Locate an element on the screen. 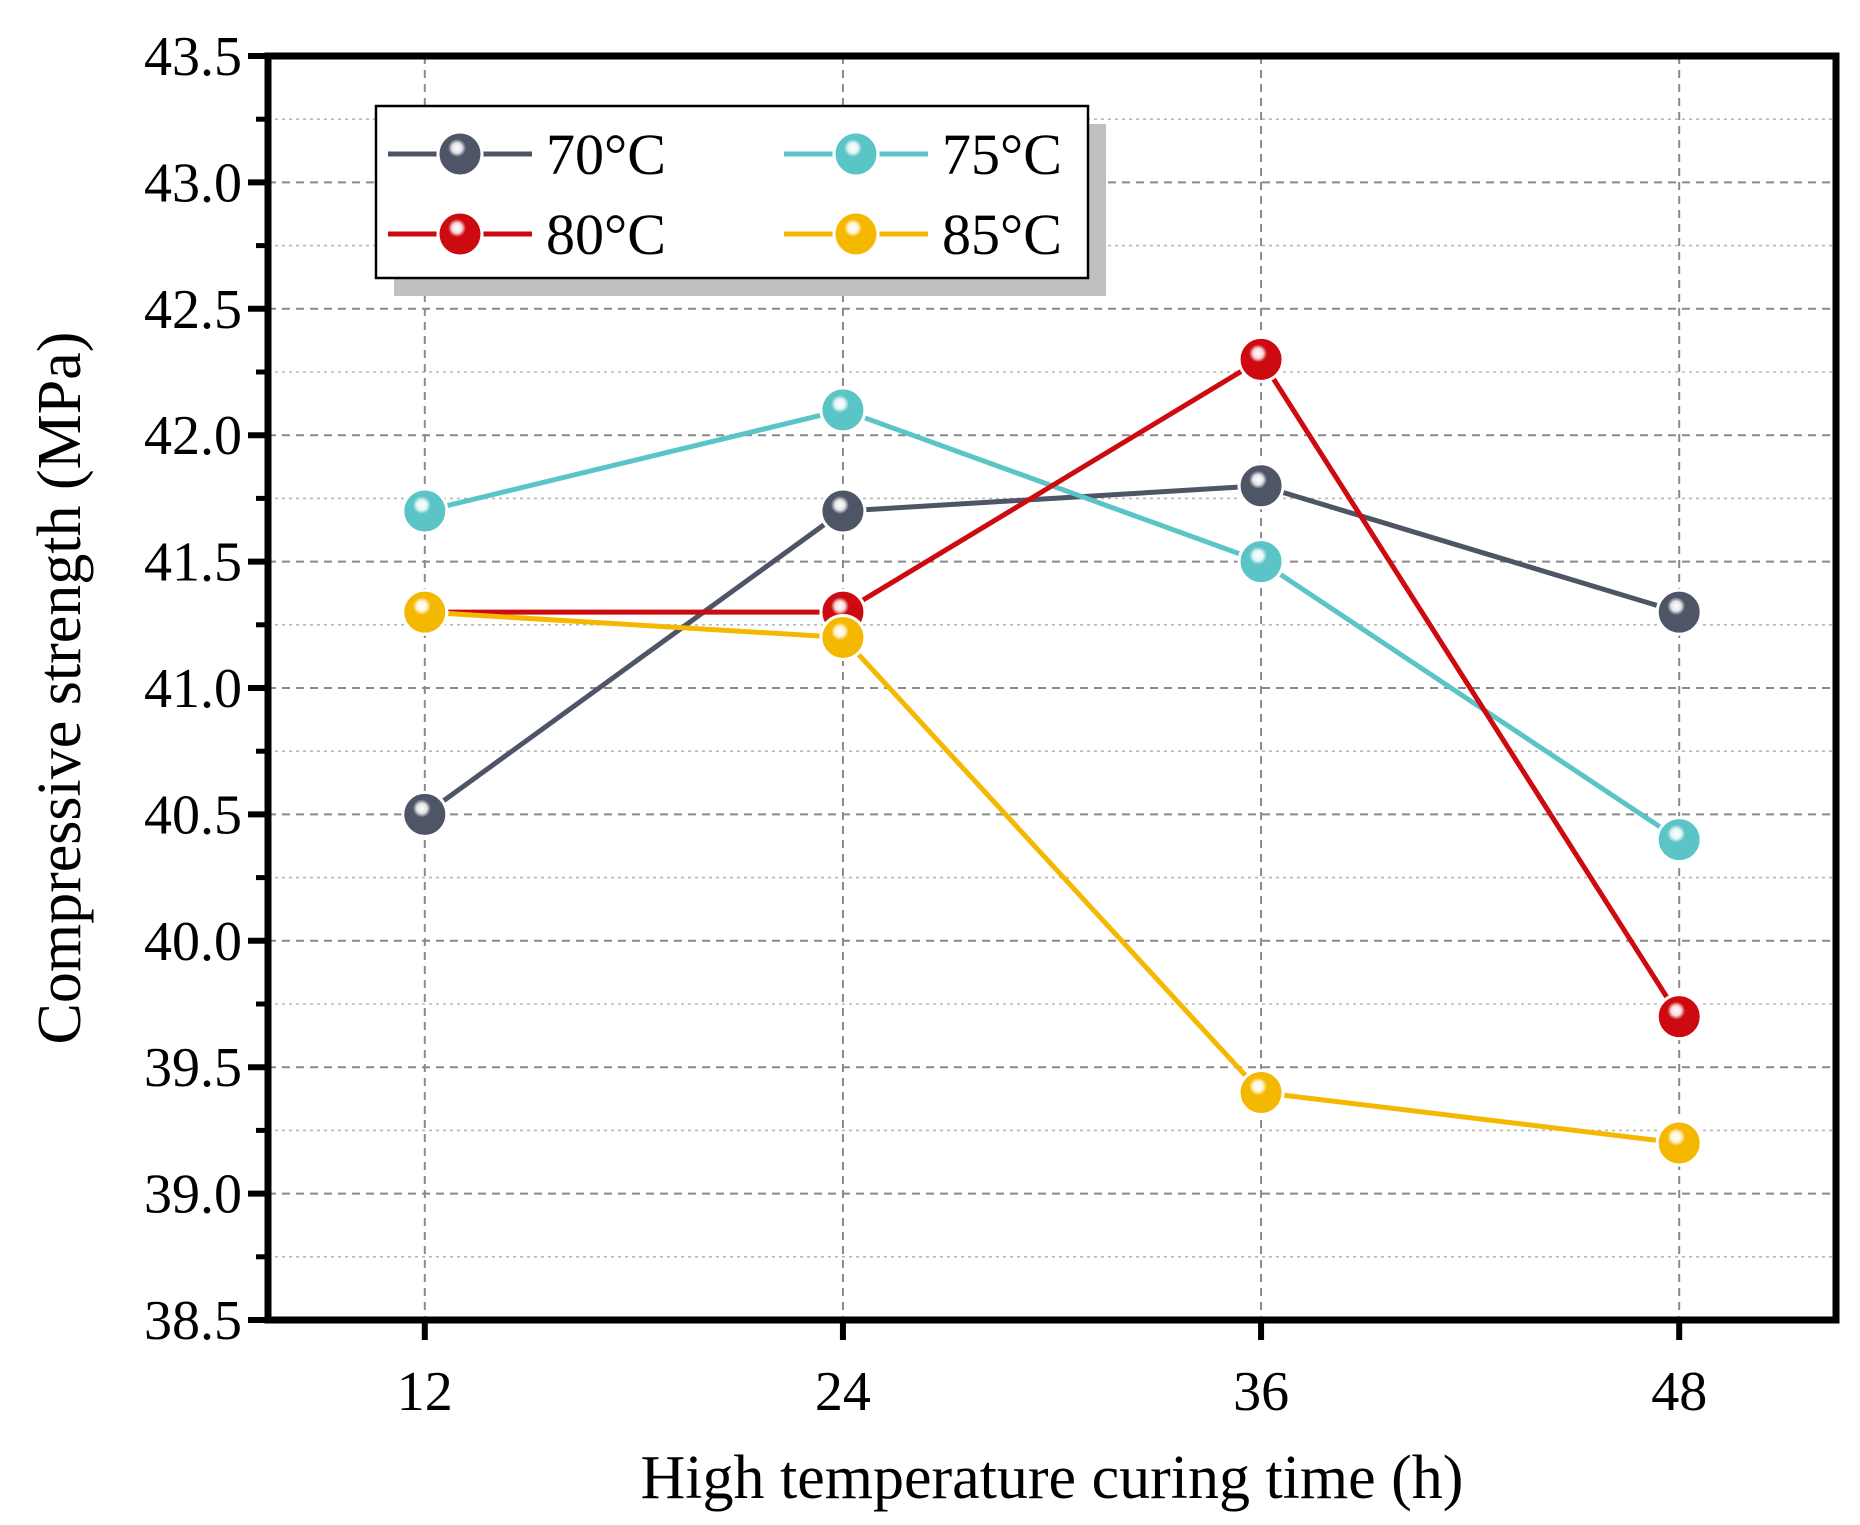 The width and height of the screenshot is (1860, 1525). y-tick-label: 40.0 is located at coordinates (193, 942).